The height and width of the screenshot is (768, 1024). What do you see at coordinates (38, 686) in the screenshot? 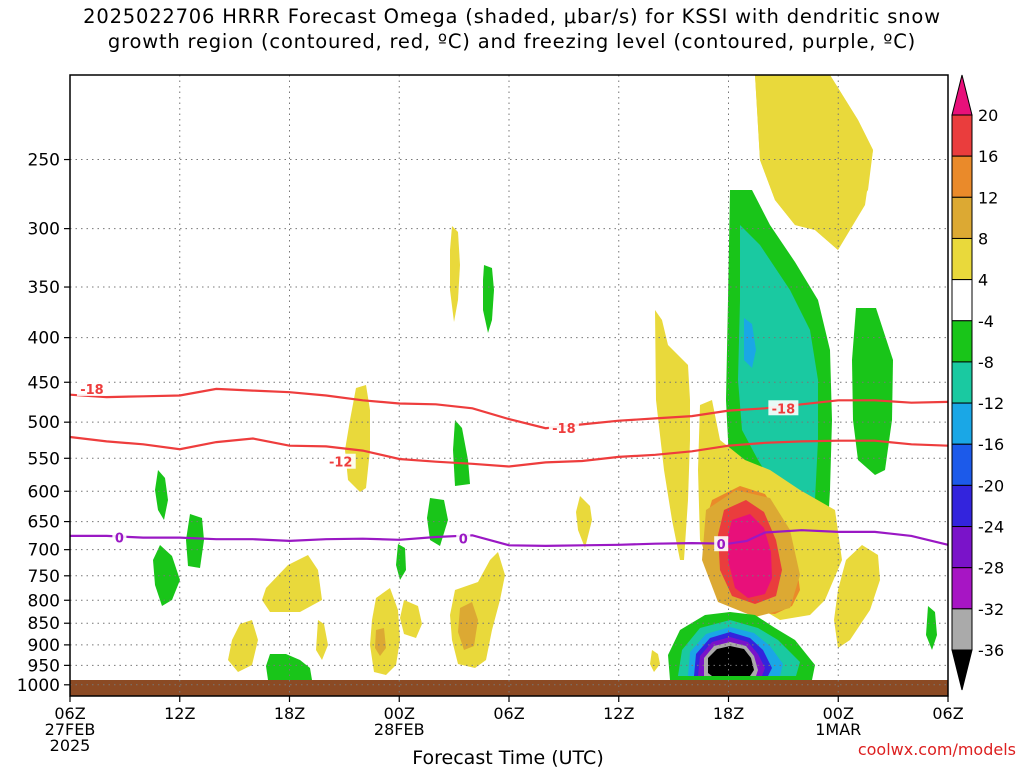
I see `y-tick-label: 1000` at bounding box center [38, 686].